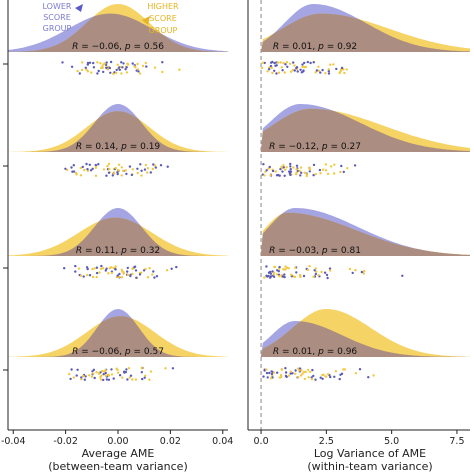  What do you see at coordinates (359, 28) in the screenshot?
I see `density-row-1: R = 0.01, p = 0.92` at bounding box center [359, 28].